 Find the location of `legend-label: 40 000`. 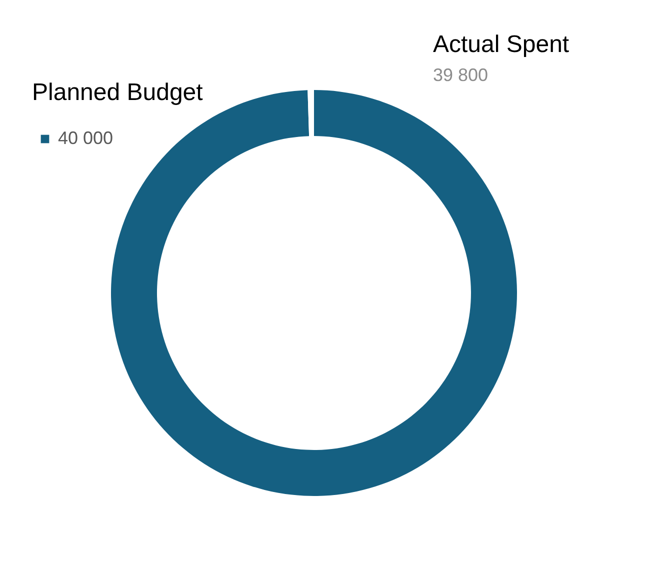

legend-label: 40 000 is located at coordinates (86, 138).